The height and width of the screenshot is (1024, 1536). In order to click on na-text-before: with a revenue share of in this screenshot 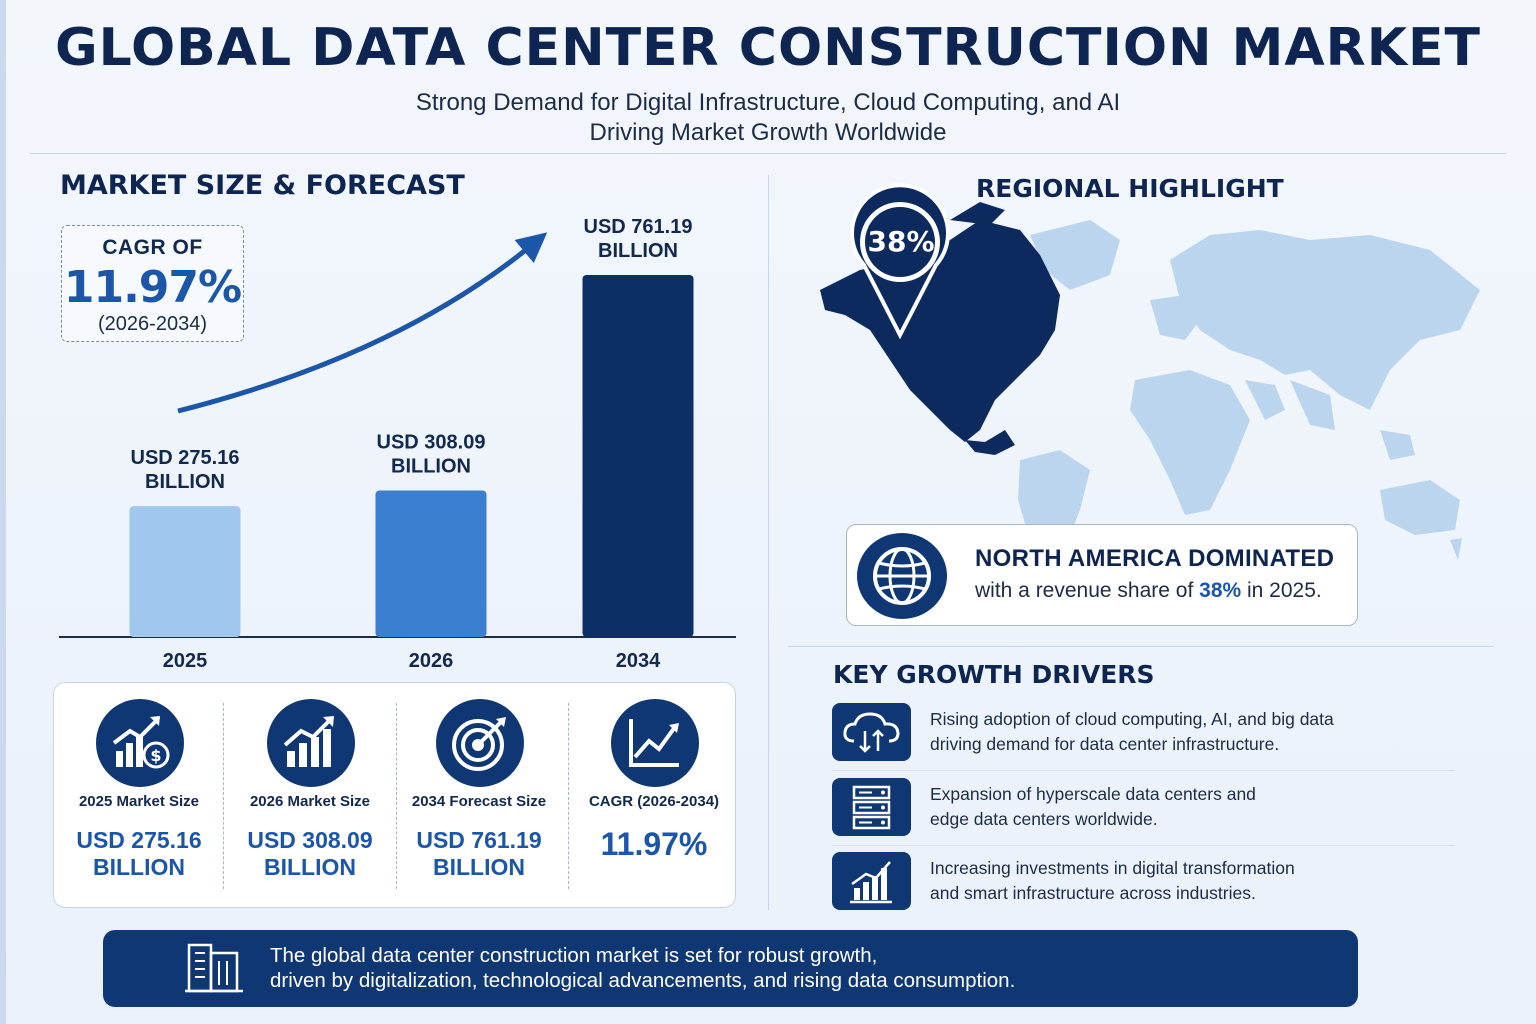, I will do `click(1087, 590)`.